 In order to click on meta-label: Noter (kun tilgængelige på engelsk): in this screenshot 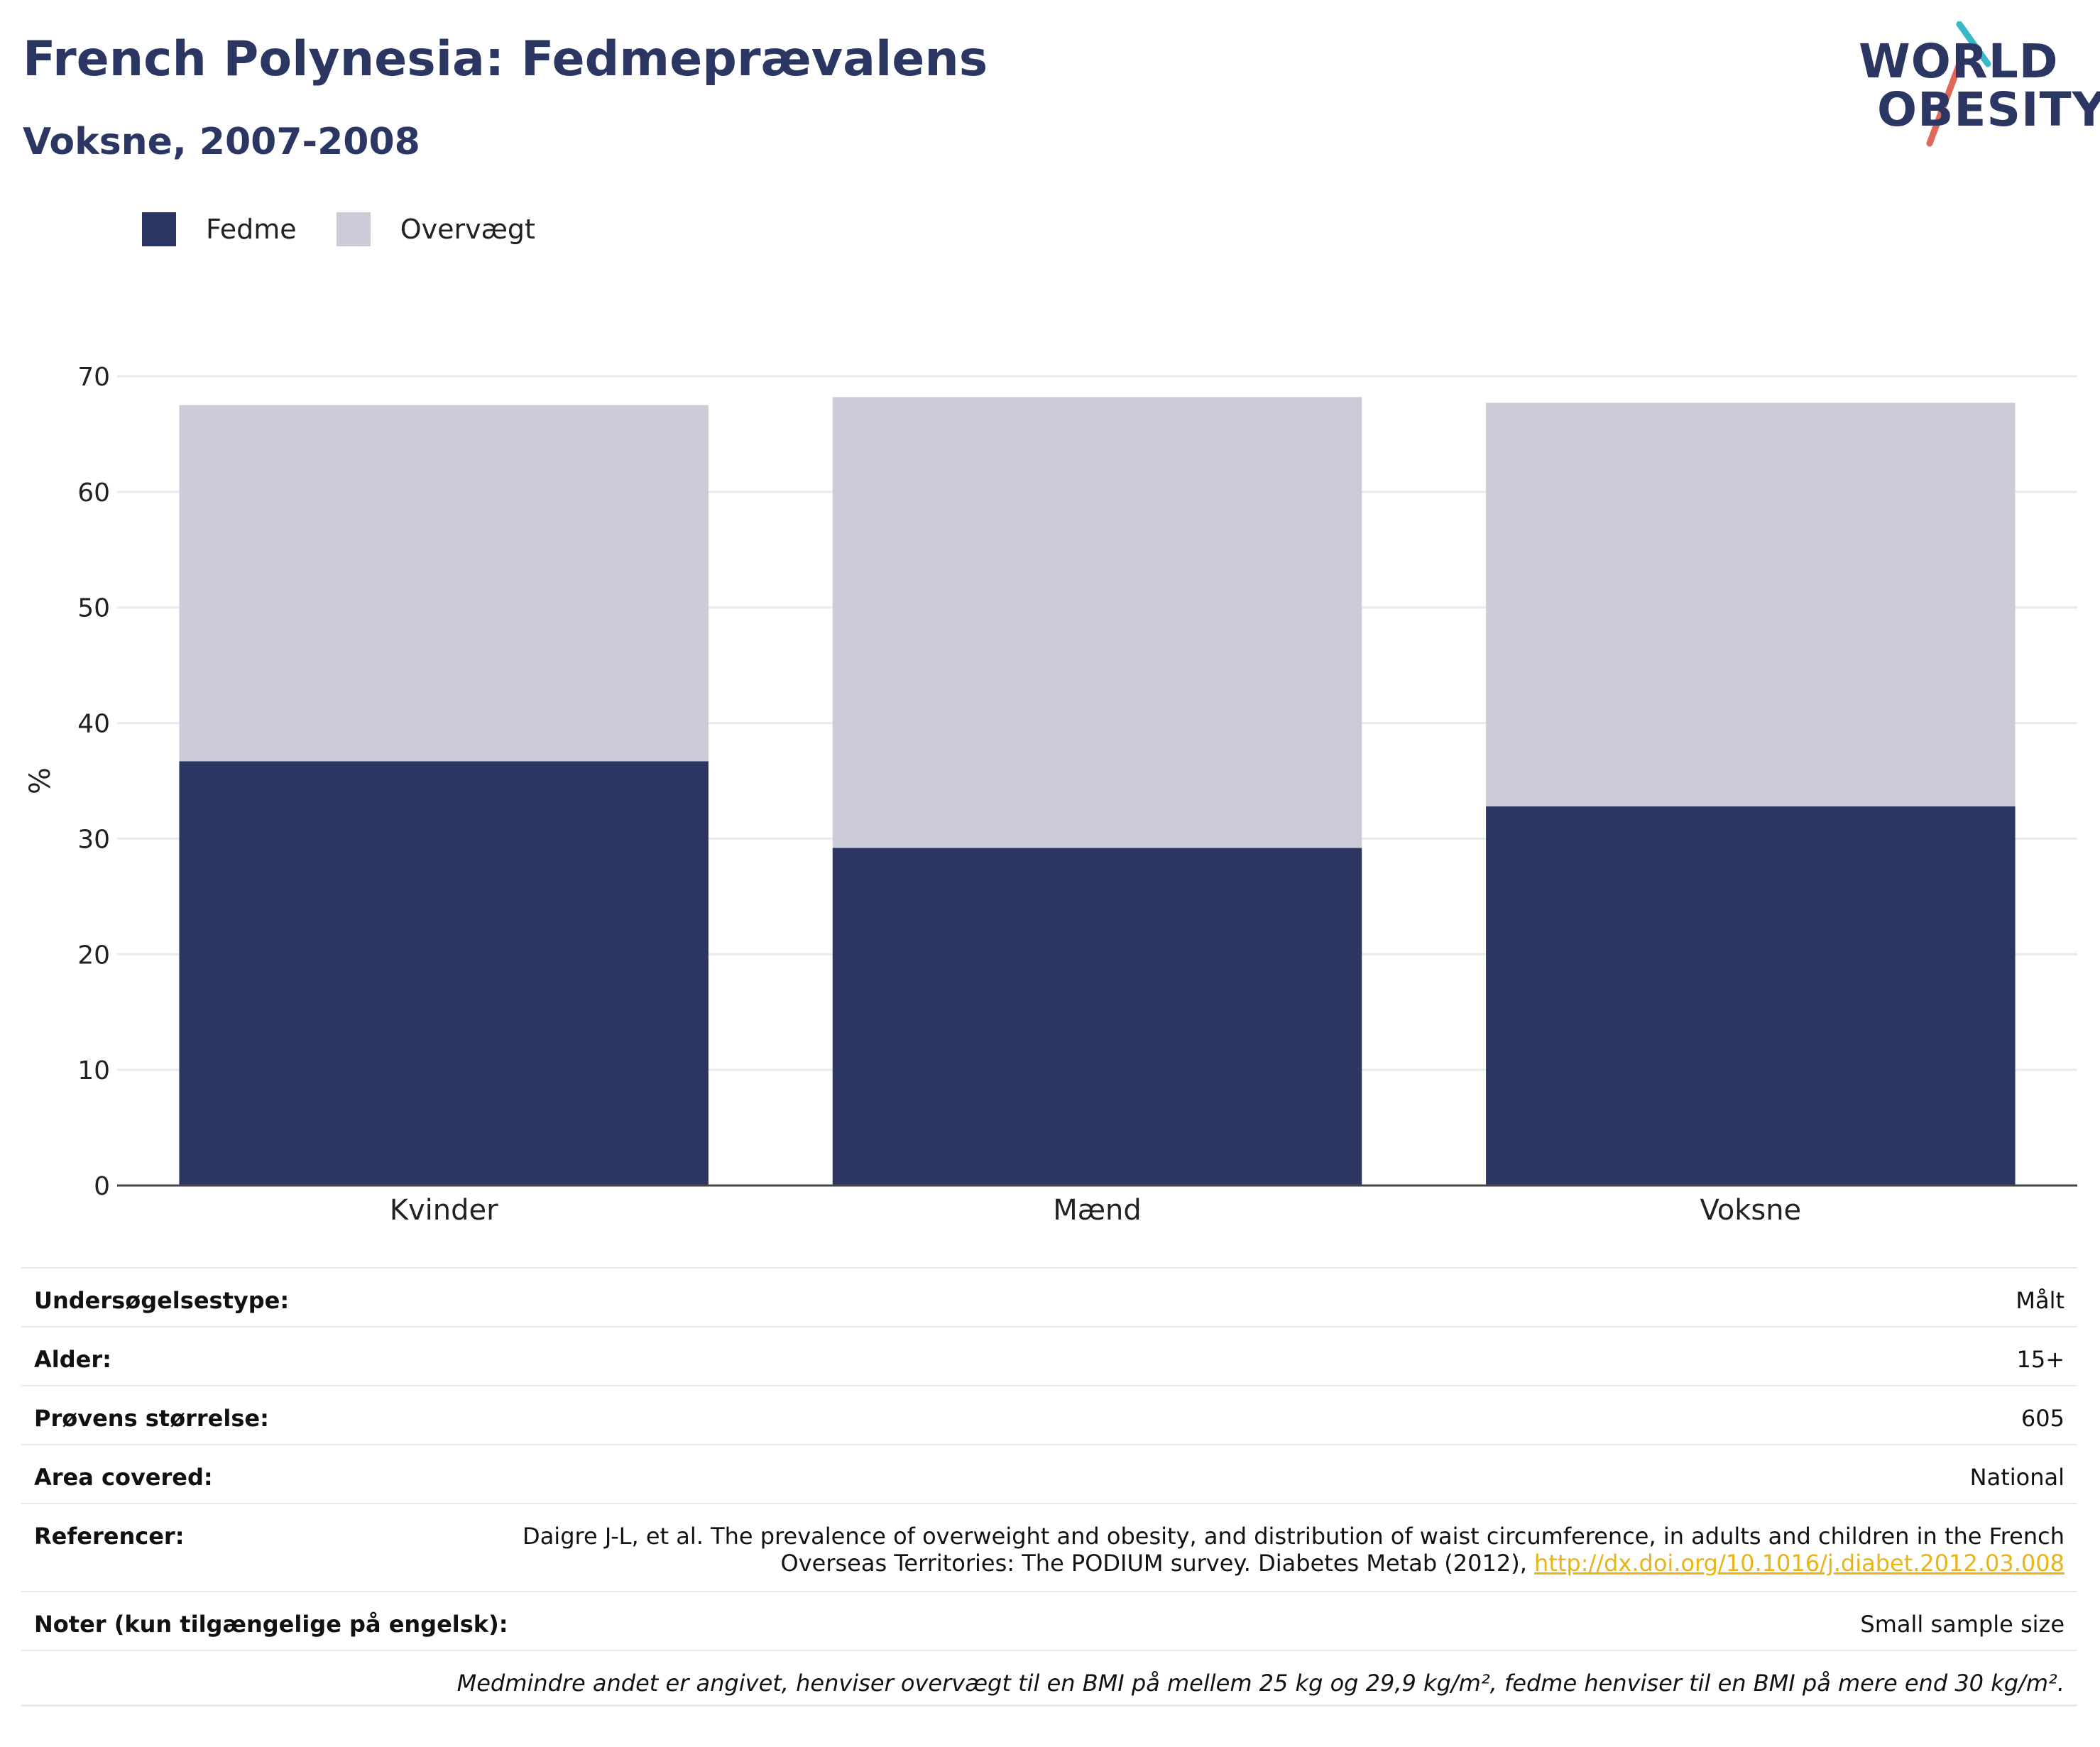, I will do `click(271, 1624)`.